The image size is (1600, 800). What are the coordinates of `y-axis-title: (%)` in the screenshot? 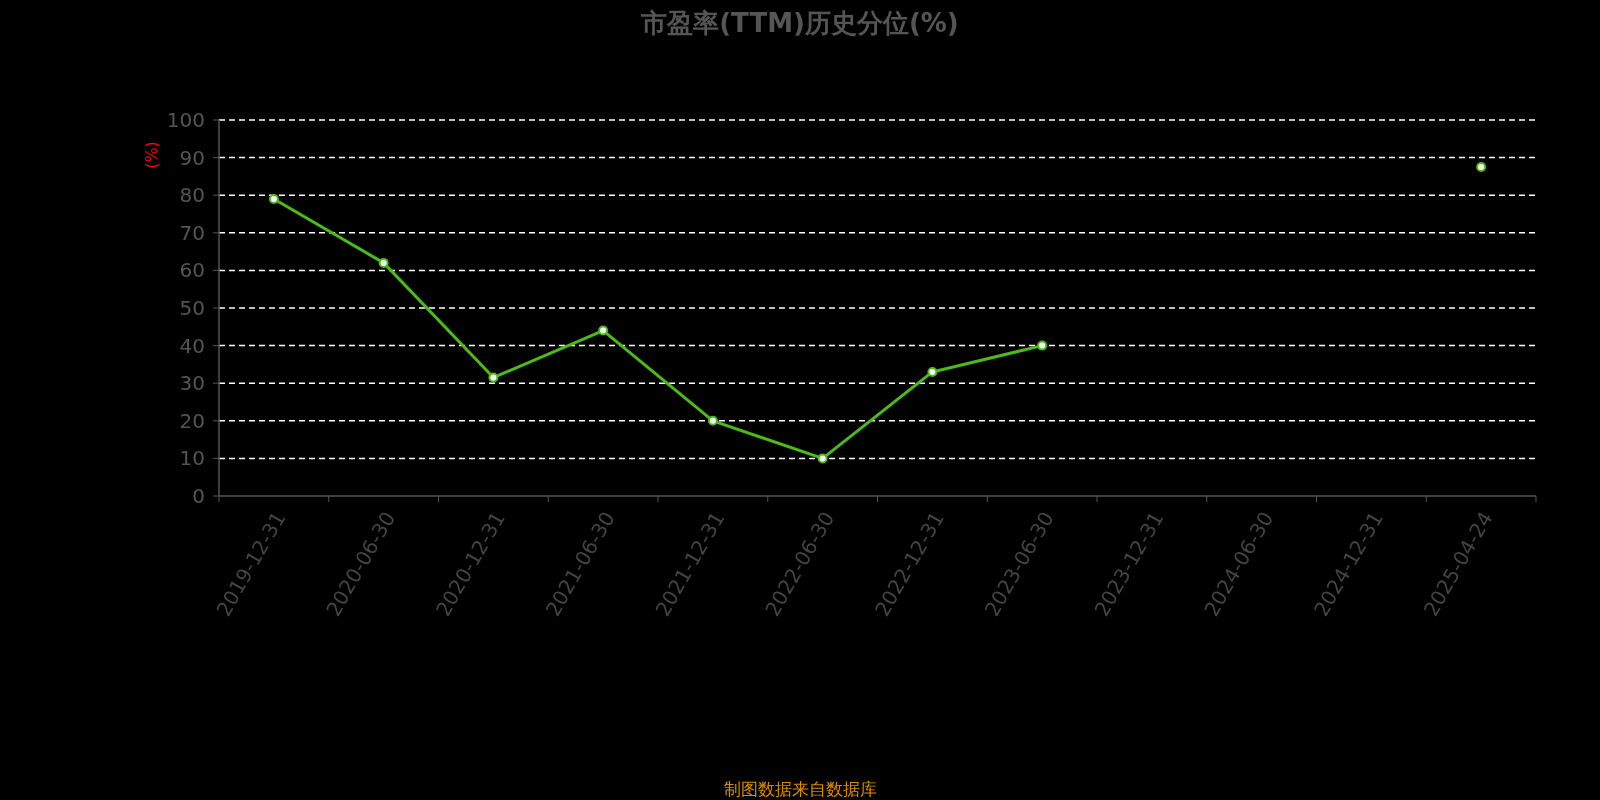 It's located at (151, 155).